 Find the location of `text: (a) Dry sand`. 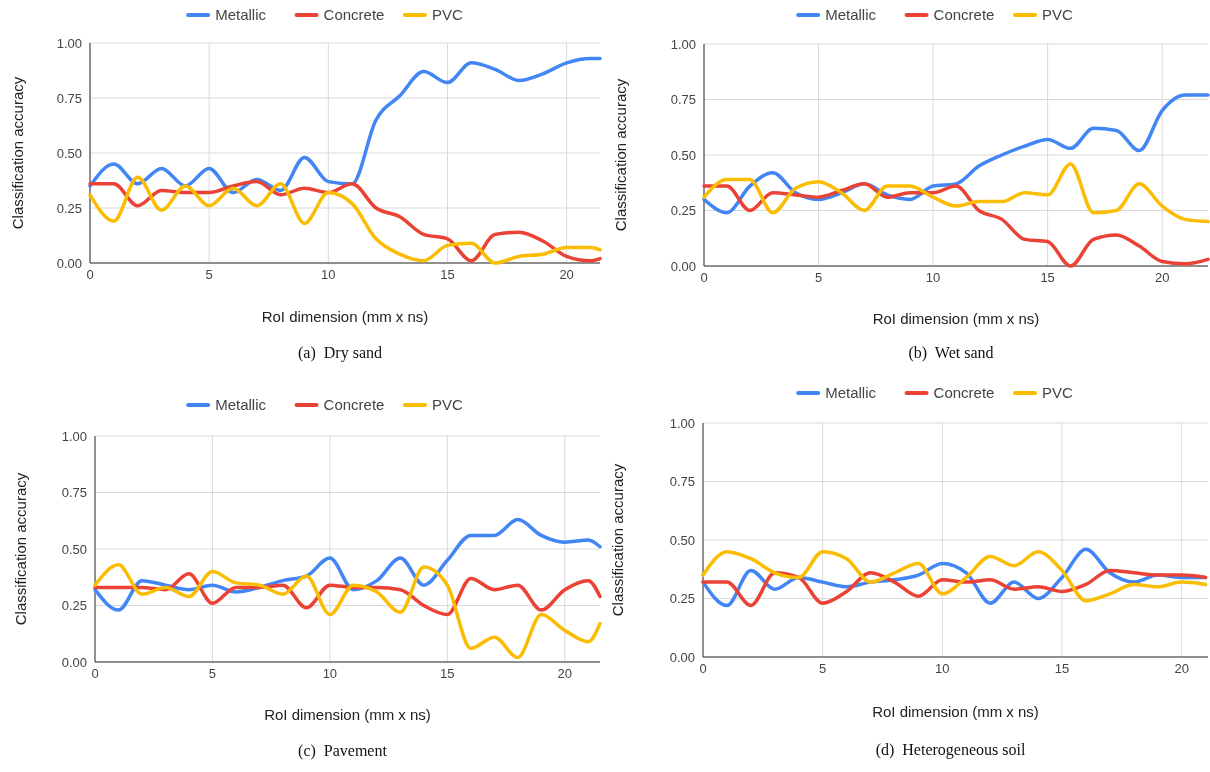

text: (a) Dry sand is located at coordinates (340, 353).